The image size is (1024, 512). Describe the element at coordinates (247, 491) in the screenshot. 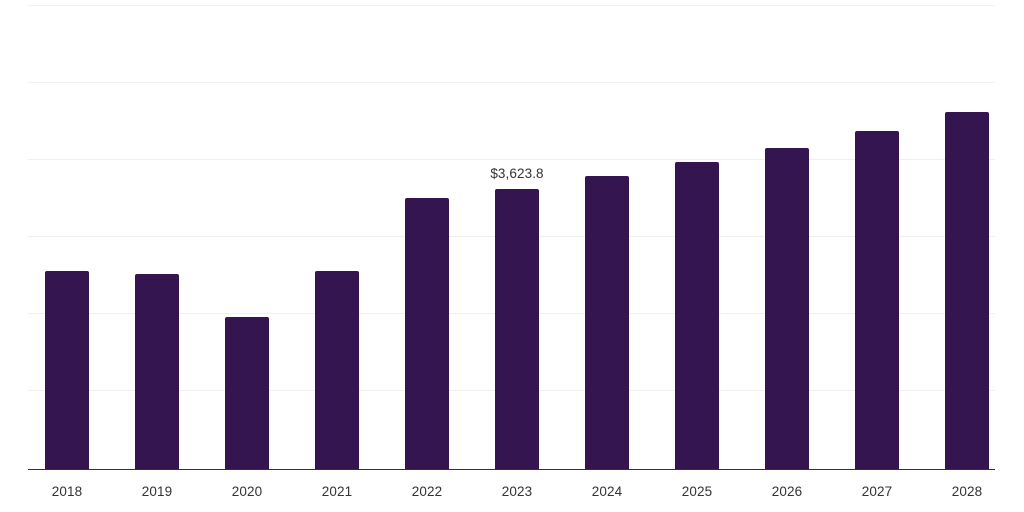

I see `x-tick-2020: 2020` at that location.